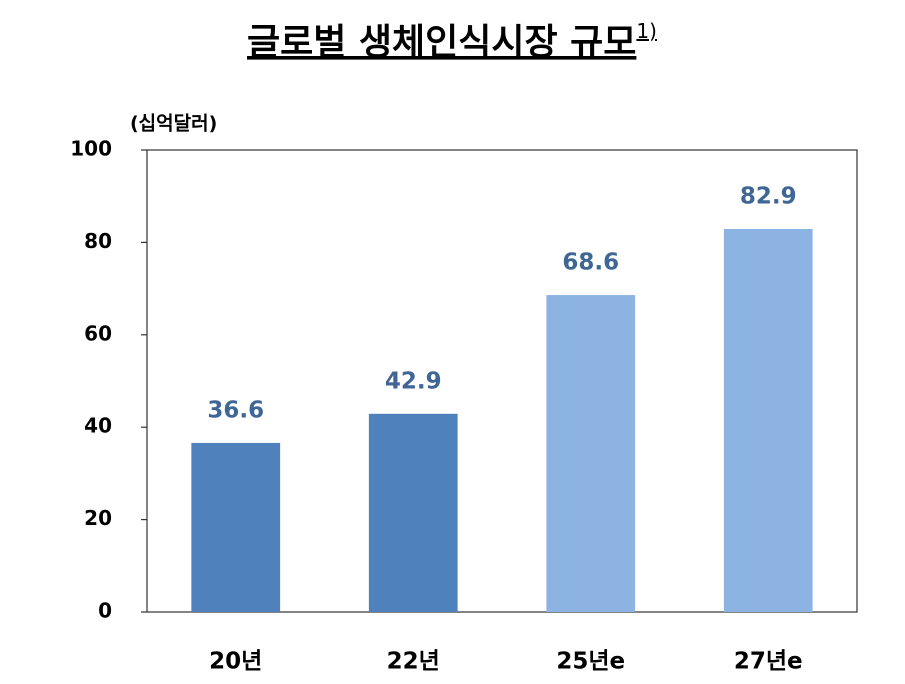 This screenshot has height=684, width=905. I want to click on data-label: 36.6, so click(235, 410).